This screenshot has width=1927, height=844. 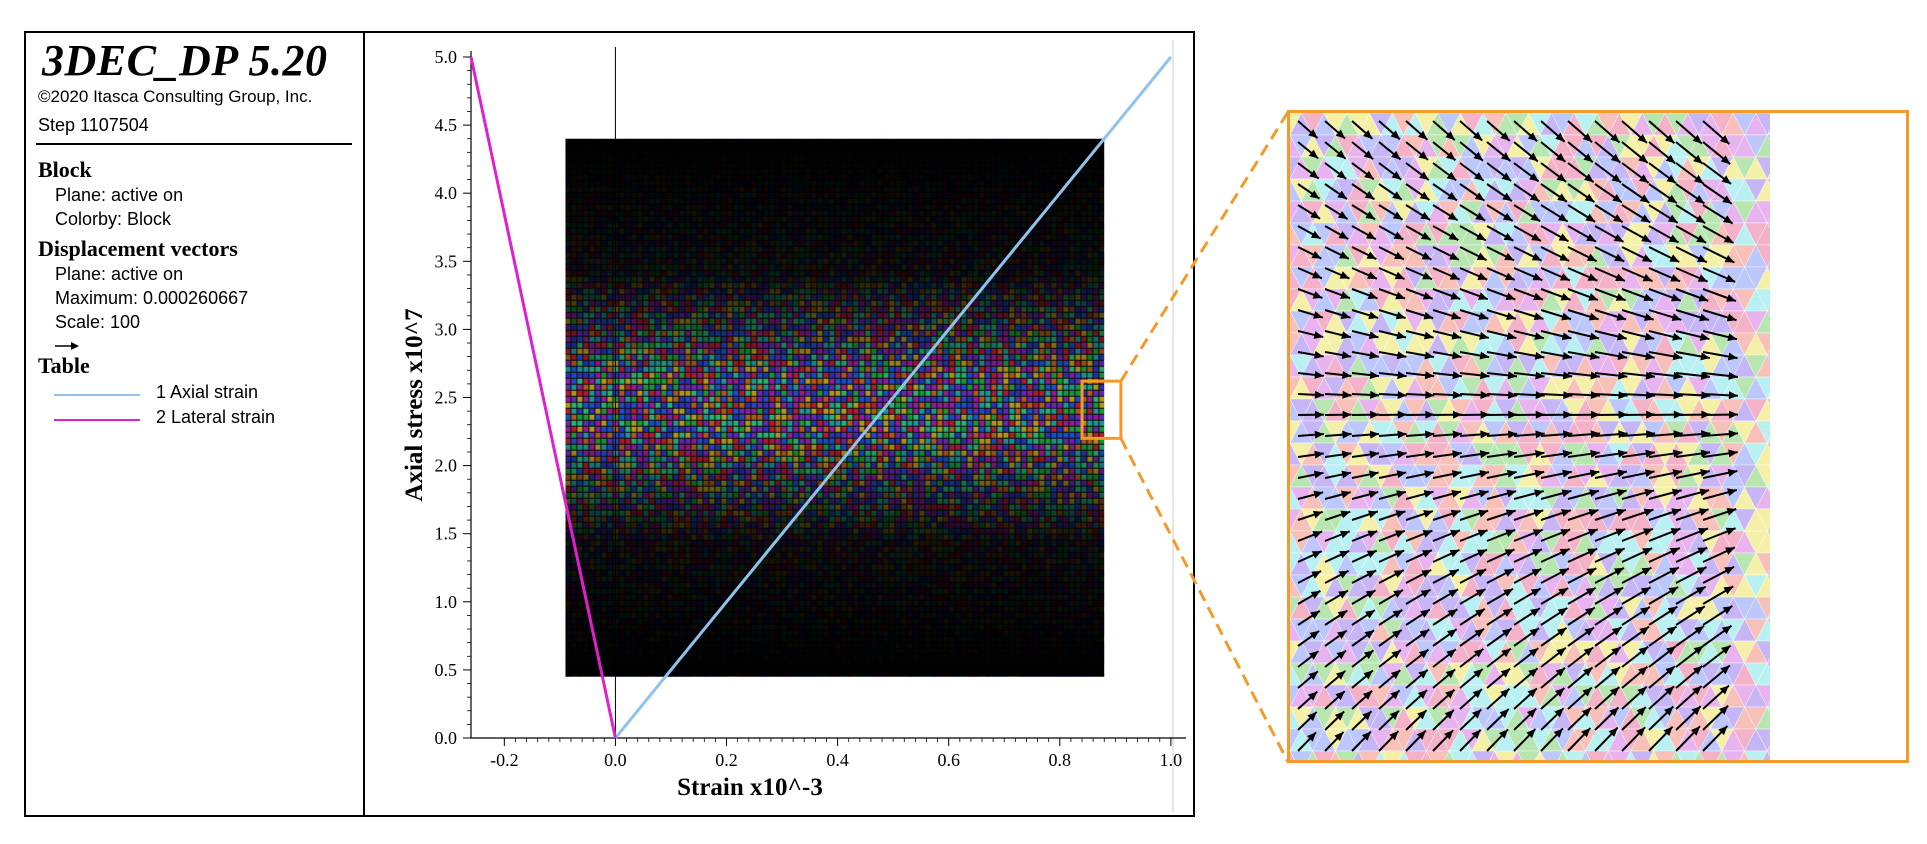 What do you see at coordinates (446, 670) in the screenshot?
I see `y-tick-label: 0.5` at bounding box center [446, 670].